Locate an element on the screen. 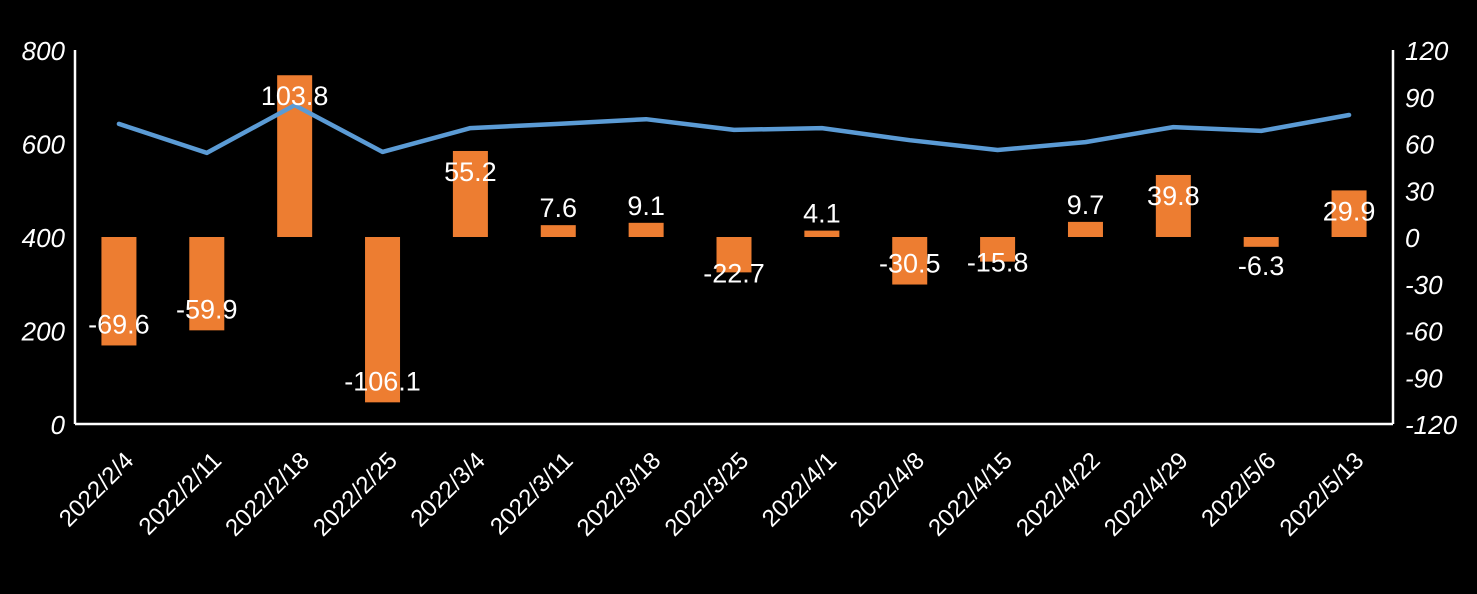 This screenshot has height=594, width=1477. right-axis-tick-label: 90 is located at coordinates (1419, 98).